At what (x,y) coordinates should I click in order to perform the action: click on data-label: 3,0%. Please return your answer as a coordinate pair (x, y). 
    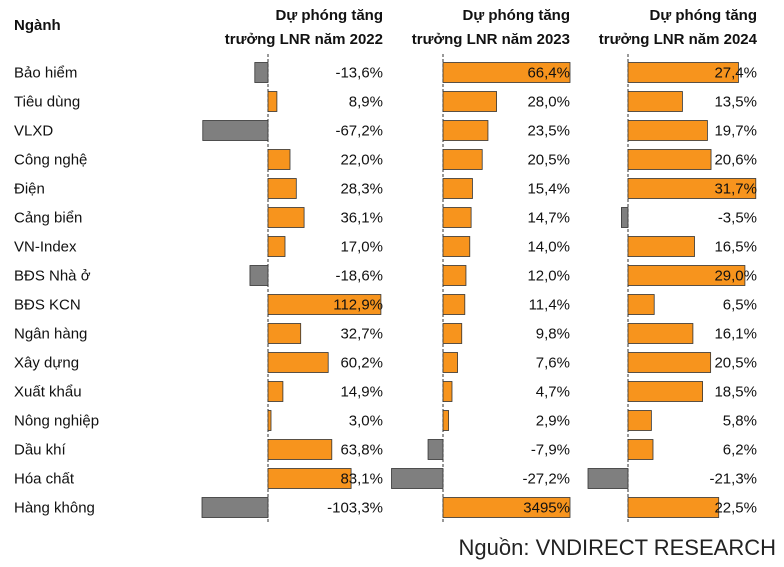
    Looking at the image, I should click on (366, 421).